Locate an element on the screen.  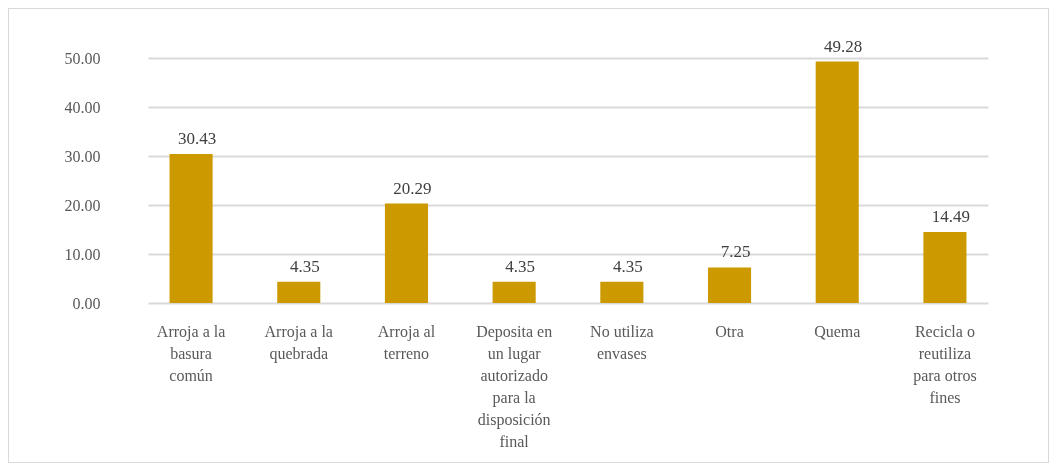
y-tick-label: 20.00 is located at coordinates (82, 205).